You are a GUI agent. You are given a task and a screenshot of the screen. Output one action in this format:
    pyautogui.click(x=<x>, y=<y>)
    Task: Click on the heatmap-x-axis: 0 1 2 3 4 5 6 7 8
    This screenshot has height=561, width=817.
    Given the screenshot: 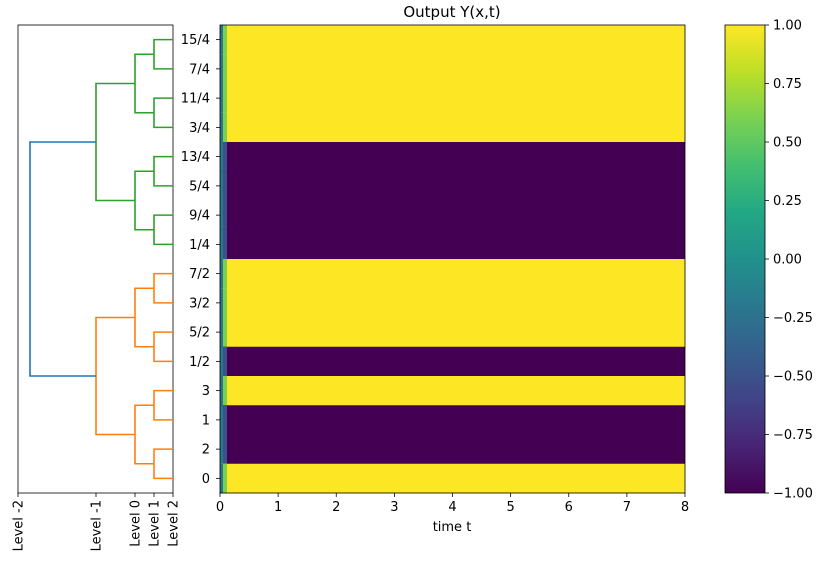 What is the action you would take?
    pyautogui.click(x=452, y=504)
    